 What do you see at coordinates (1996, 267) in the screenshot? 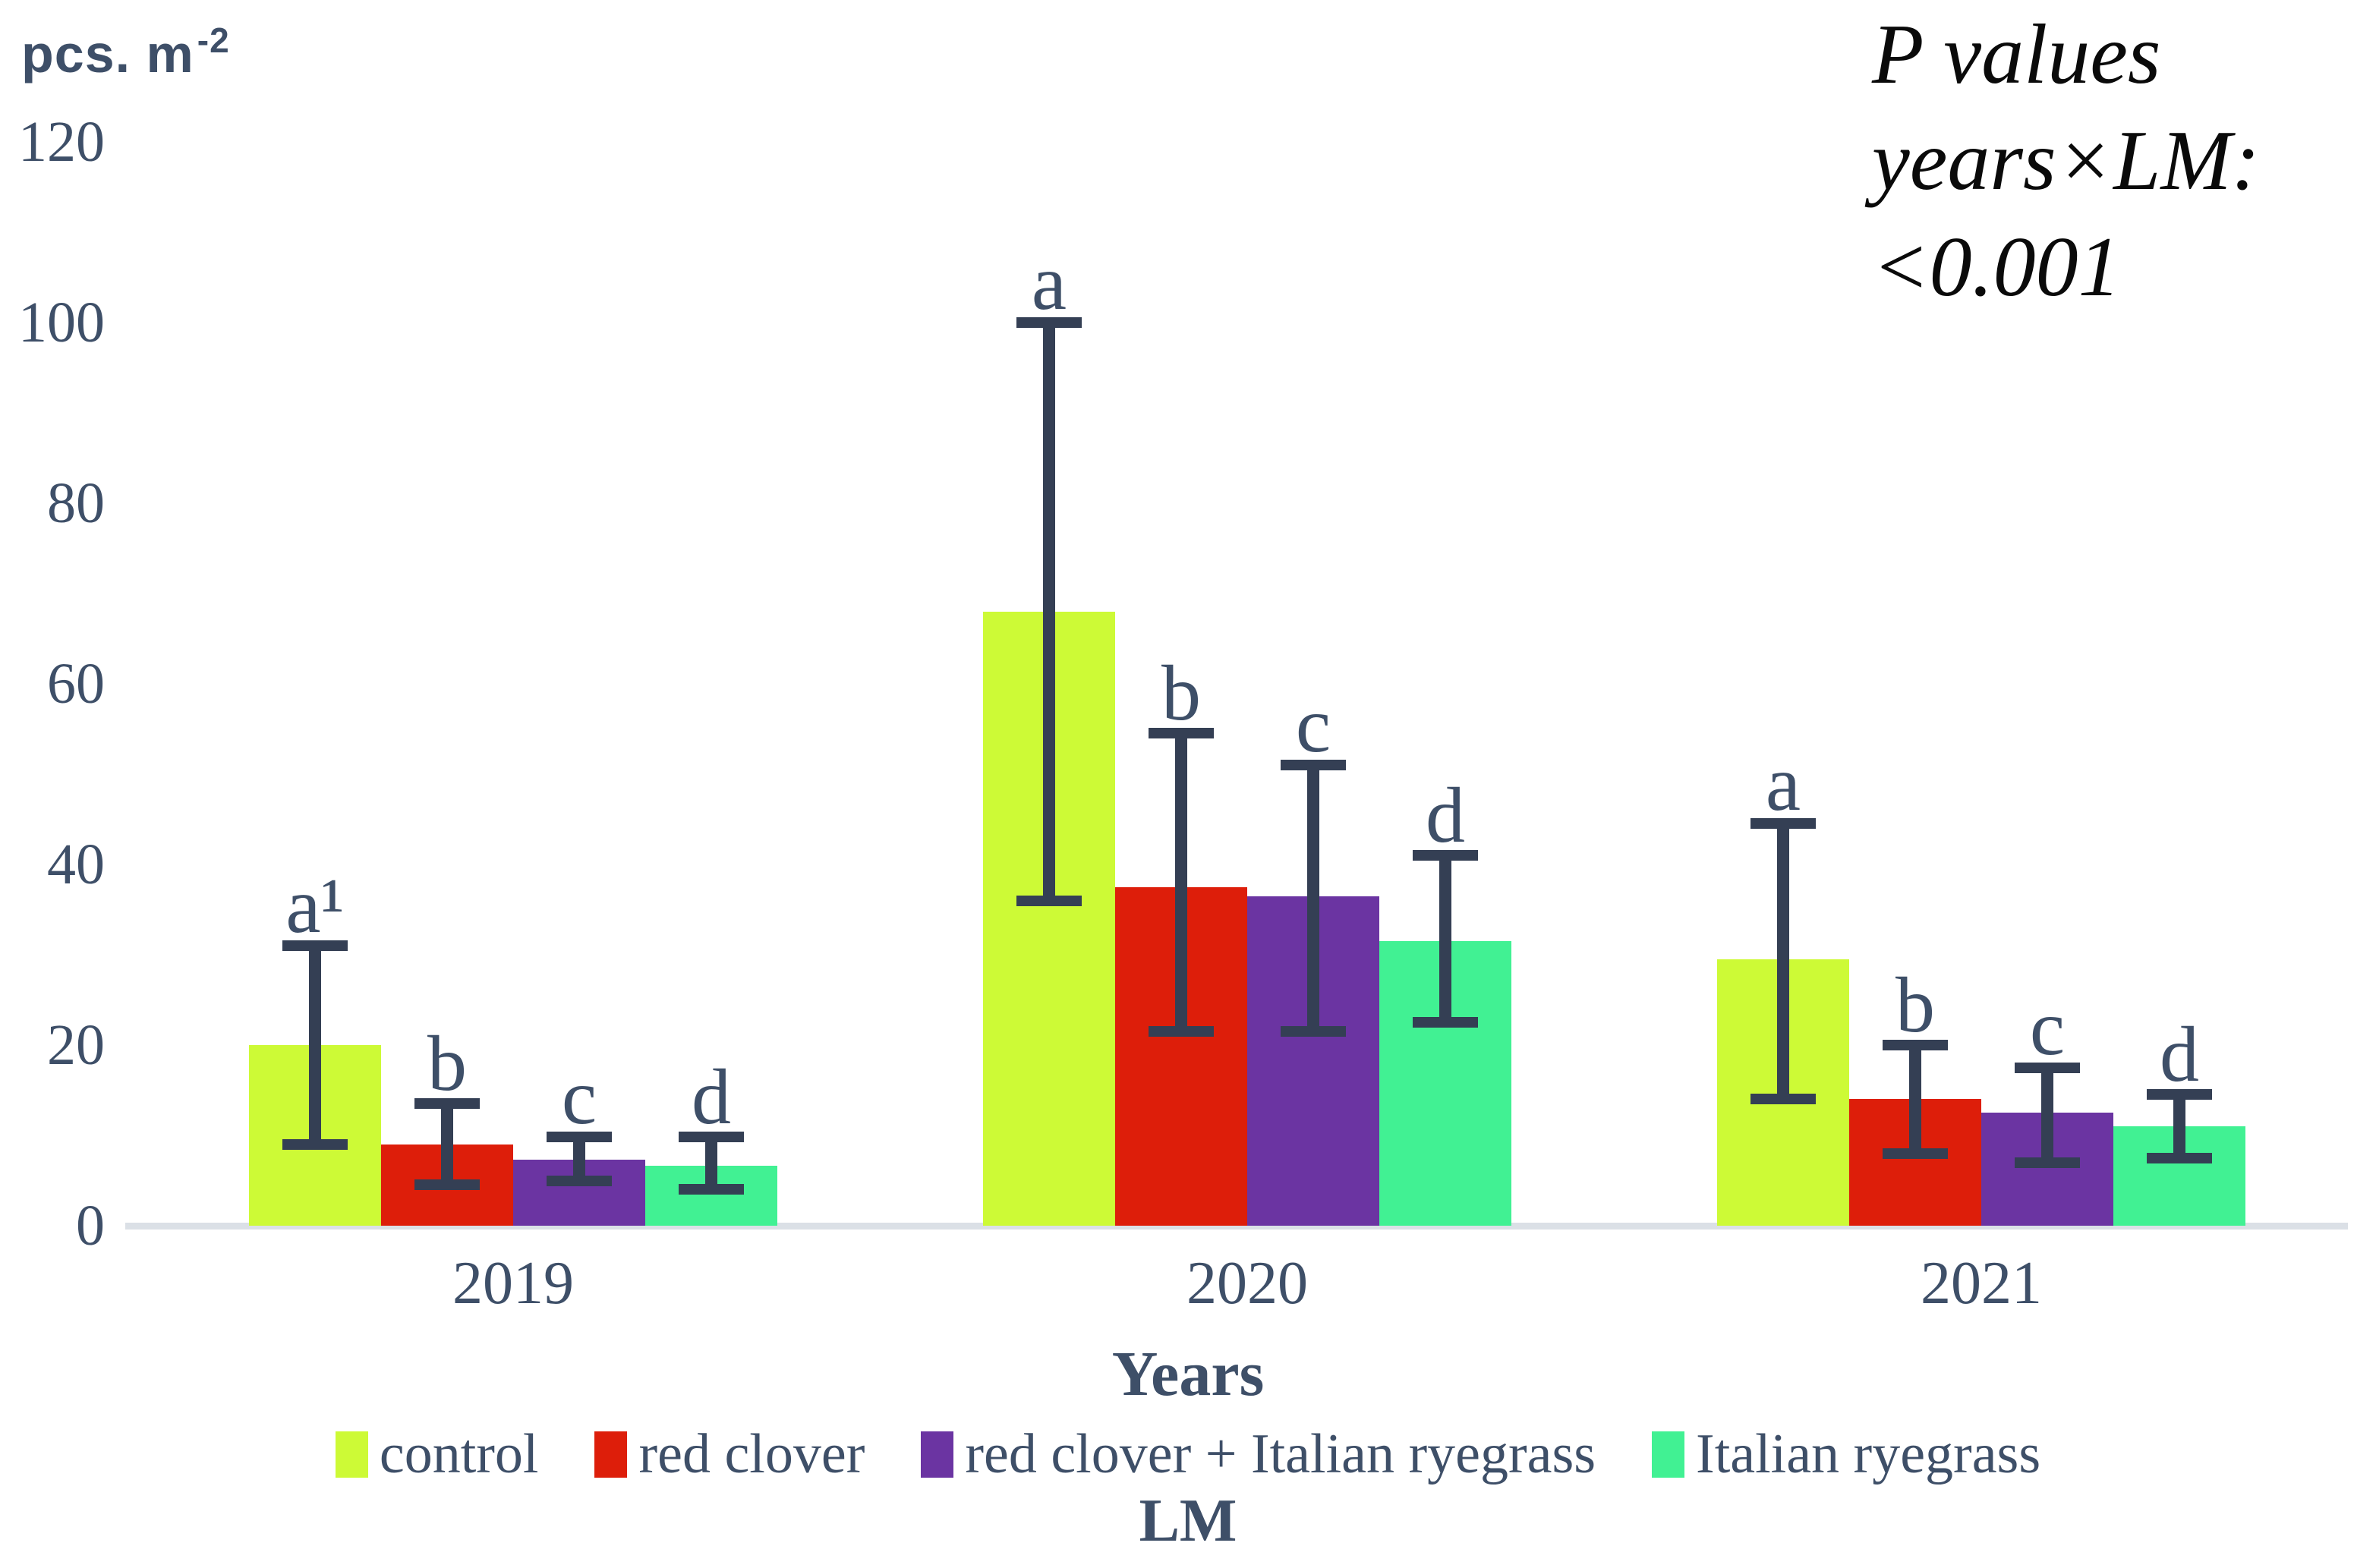
I see `pvalues-line-3: <0.001` at bounding box center [1996, 267].